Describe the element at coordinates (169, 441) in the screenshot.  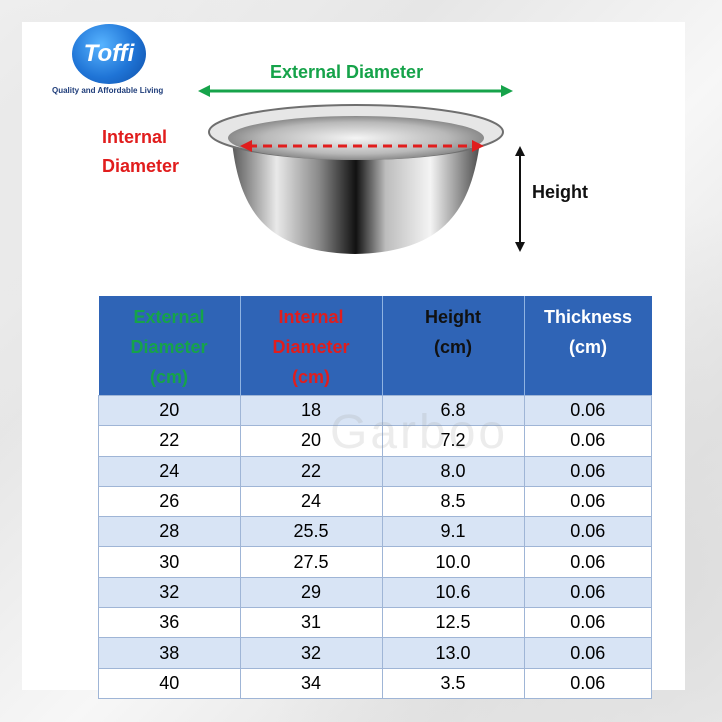
I see `cell-external: 22` at that location.